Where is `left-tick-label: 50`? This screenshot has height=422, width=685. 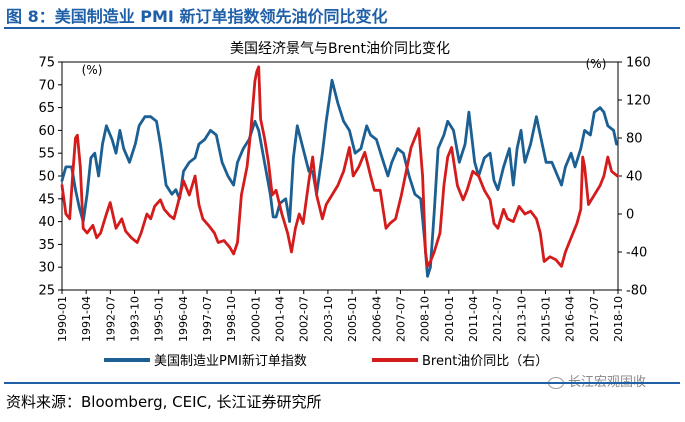 left-tick-label: 50 is located at coordinates (46, 177).